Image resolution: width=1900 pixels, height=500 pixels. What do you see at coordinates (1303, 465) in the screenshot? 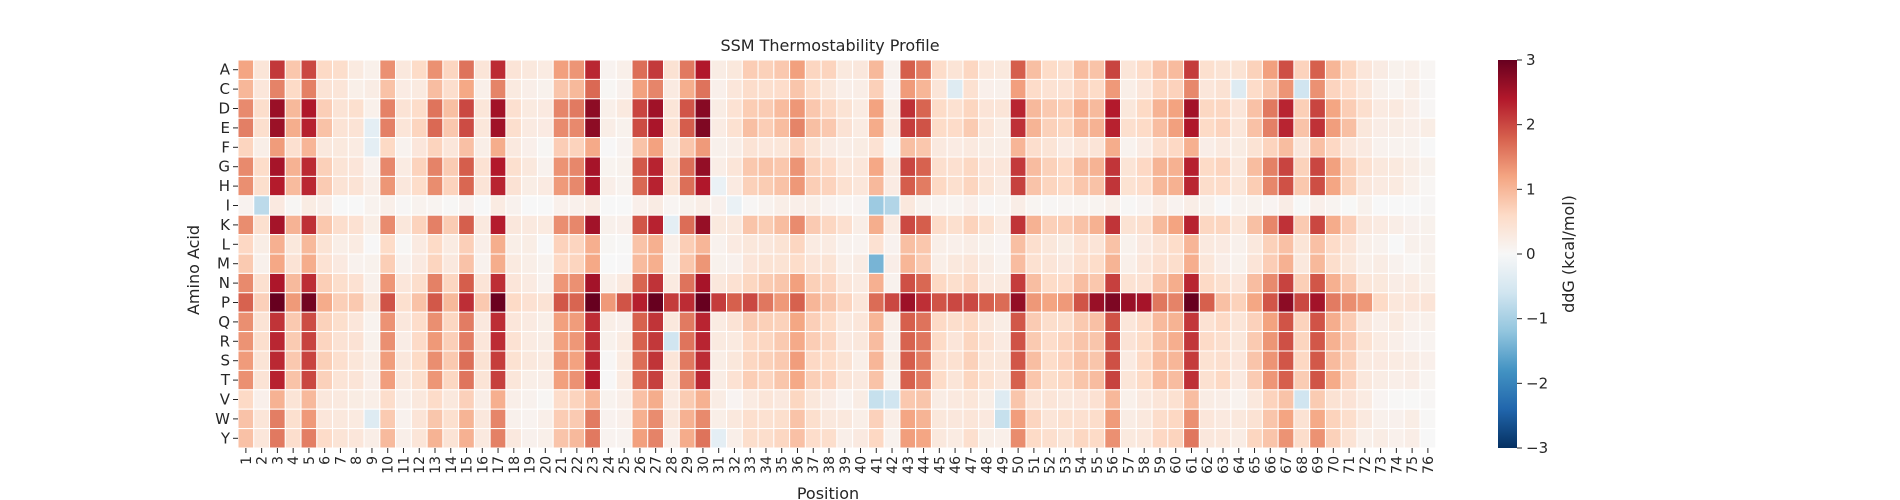
I see `x-tick-label-68: 68` at bounding box center [1303, 465].